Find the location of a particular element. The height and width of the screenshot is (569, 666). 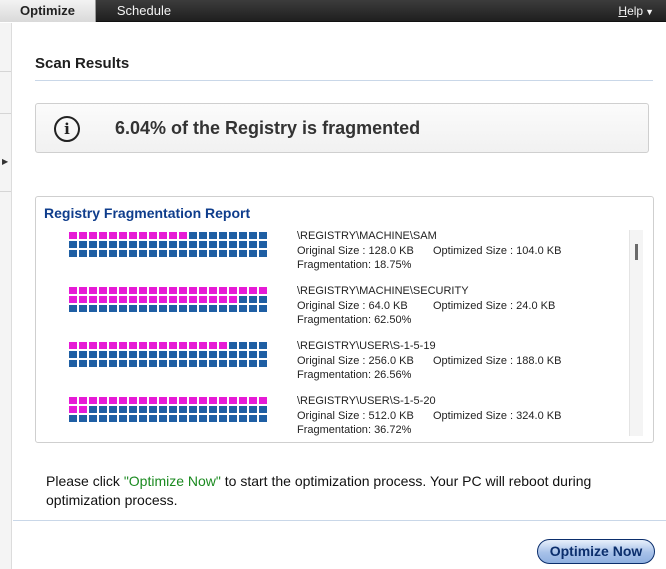

expand-arrow-icon: ▶ is located at coordinates (5, 161).